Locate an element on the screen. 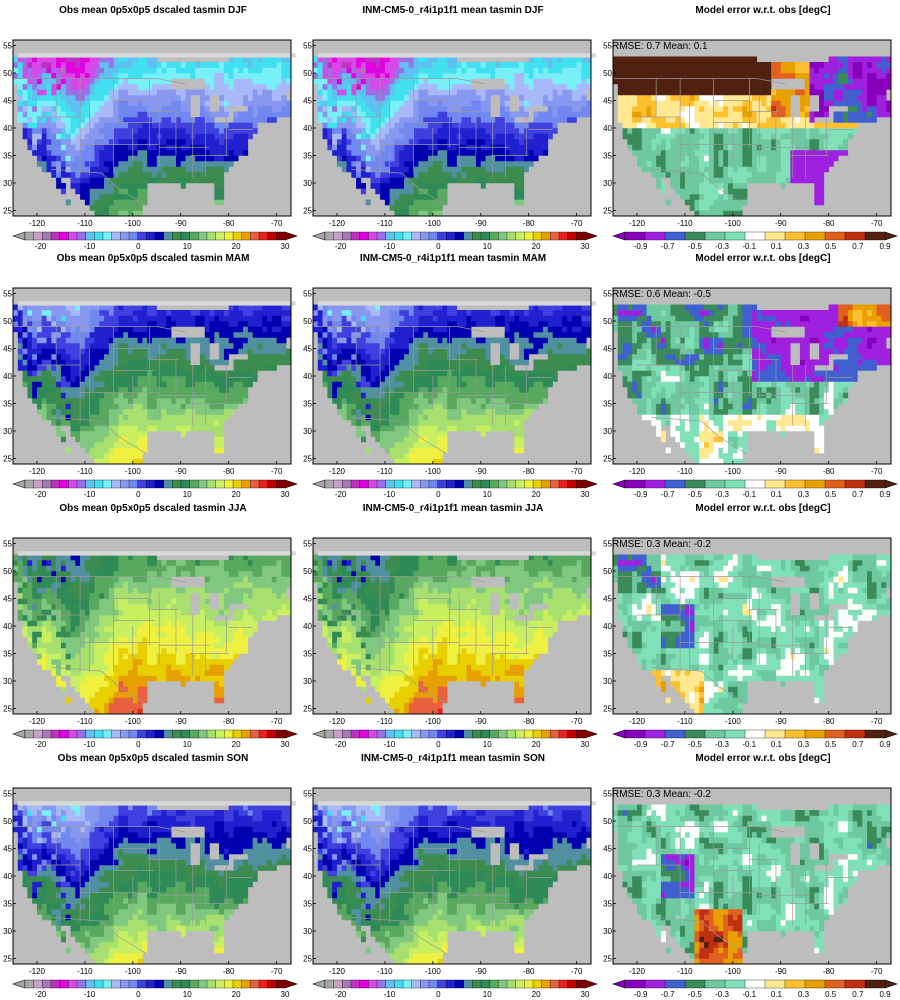  lat-tick-label: 25 is located at coordinates (607, 211).